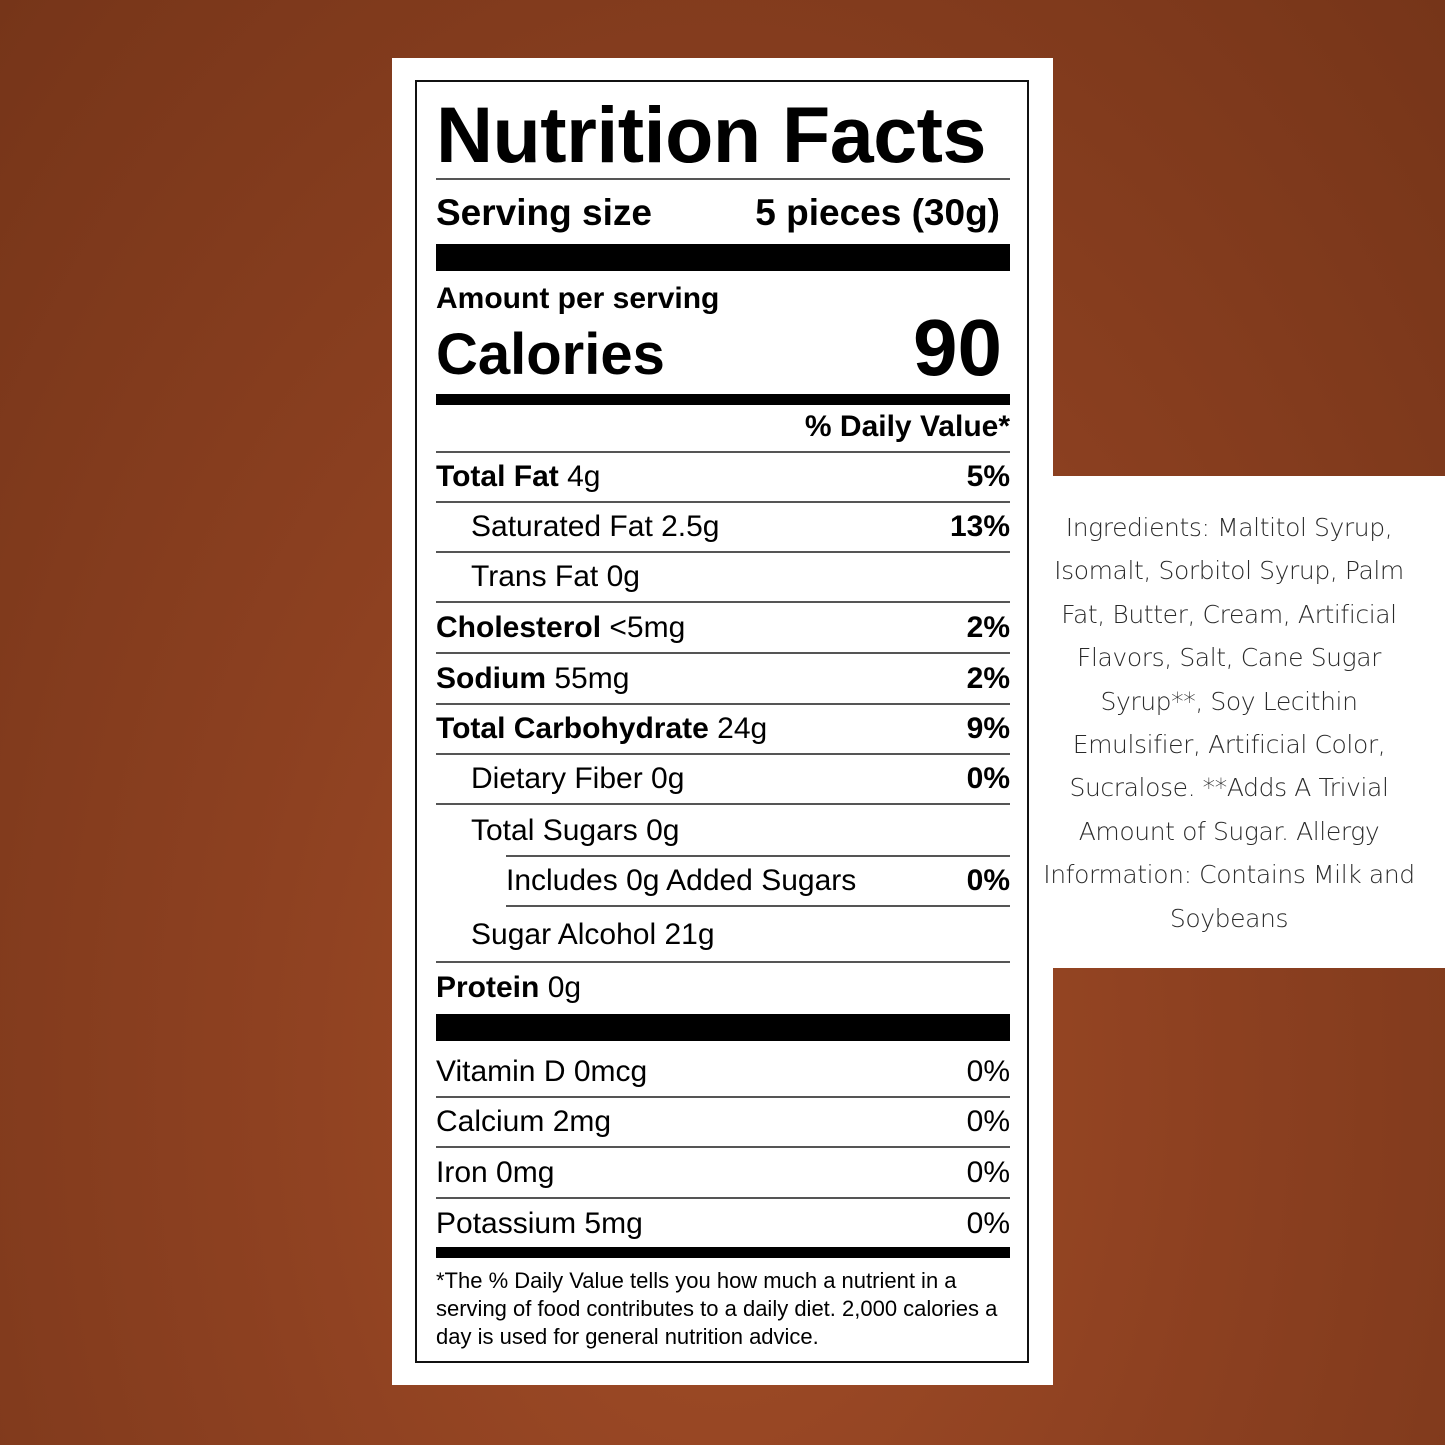 The width and height of the screenshot is (1445, 1445). I want to click on nutrient-row-dietary-fiber: Dietary Fiber 0g 0%, so click(723, 780).